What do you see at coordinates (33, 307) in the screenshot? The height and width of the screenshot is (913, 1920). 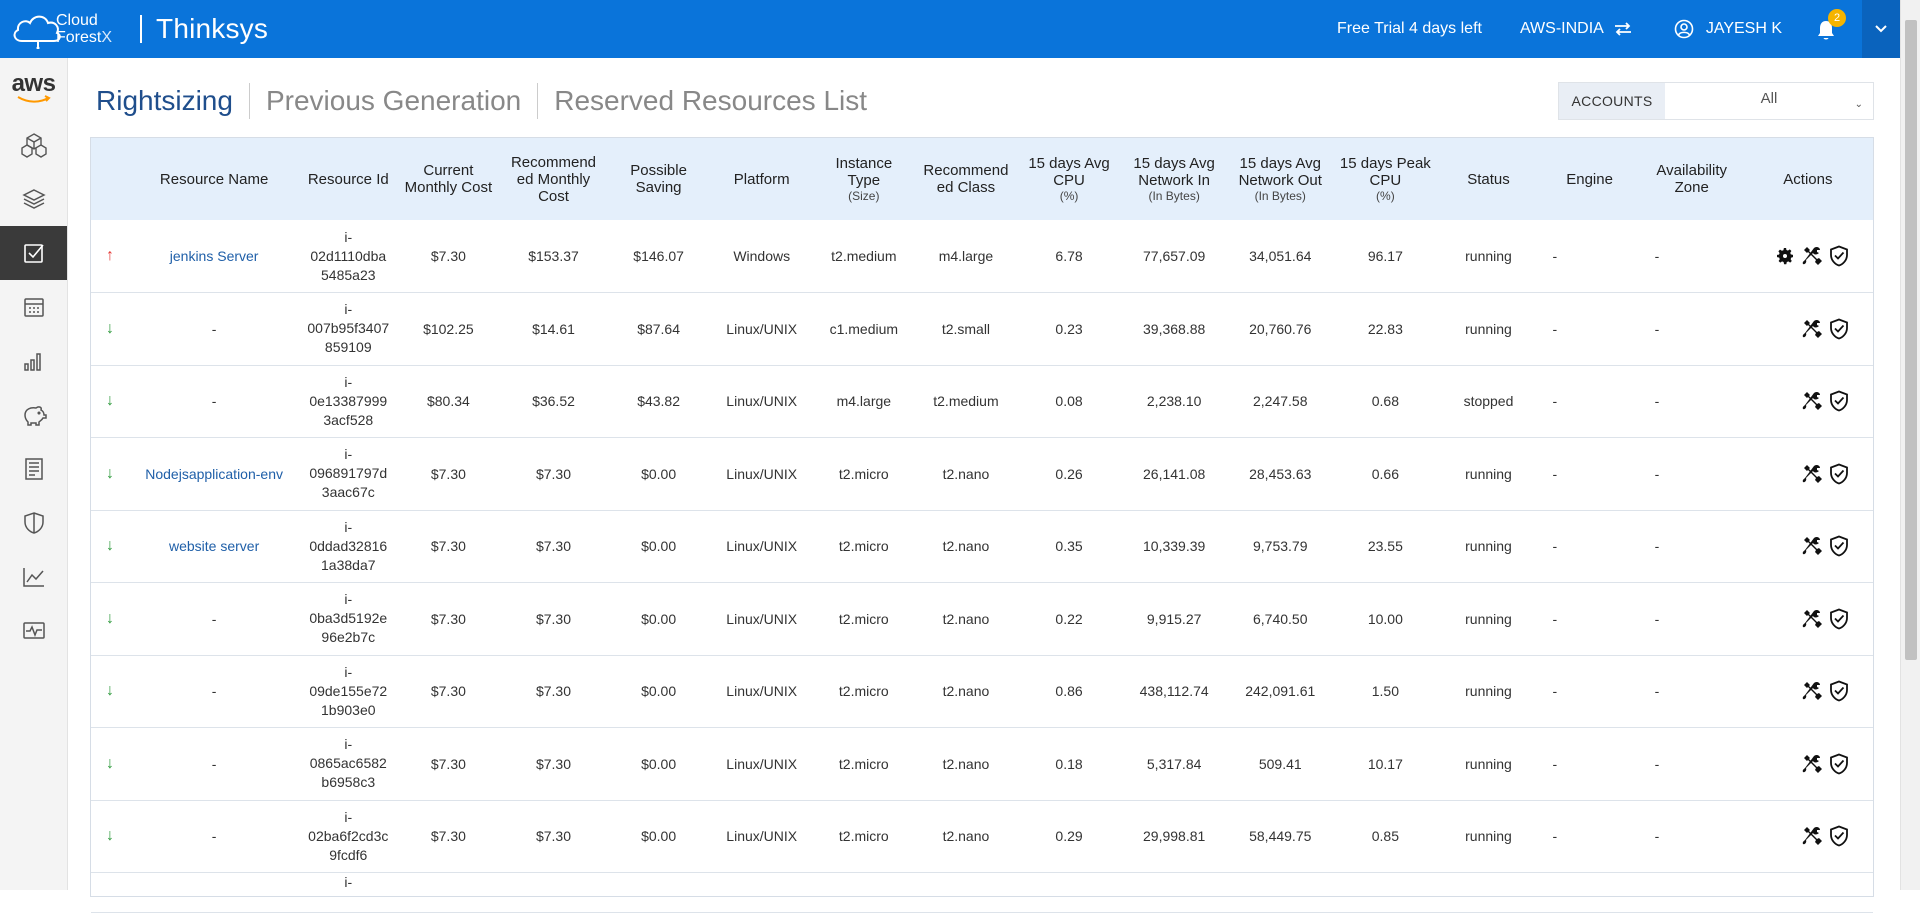 I see `sidebar-item-calendar` at bounding box center [33, 307].